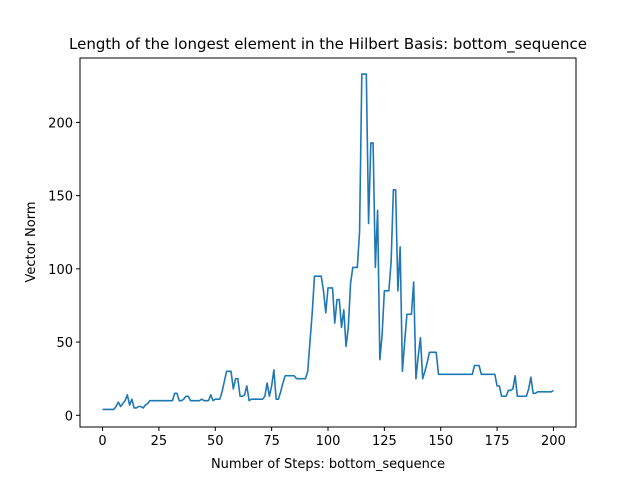 This screenshot has height=480, width=640. I want to click on x-tick-label: 50, so click(215, 441).